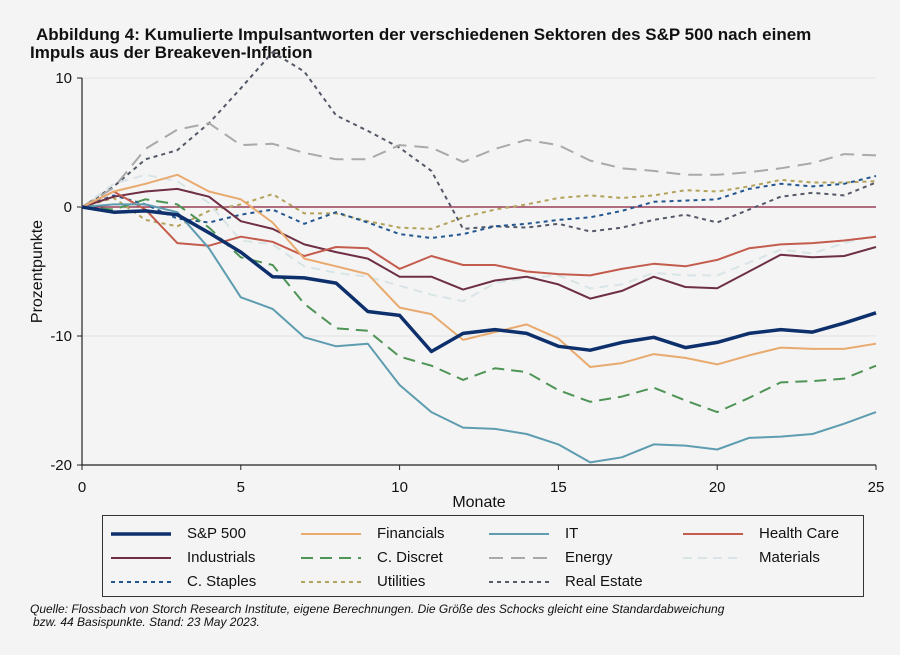 The image size is (900, 655). Describe the element at coordinates (222, 581) in the screenshot. I see `legend-label: C. Staples` at that location.